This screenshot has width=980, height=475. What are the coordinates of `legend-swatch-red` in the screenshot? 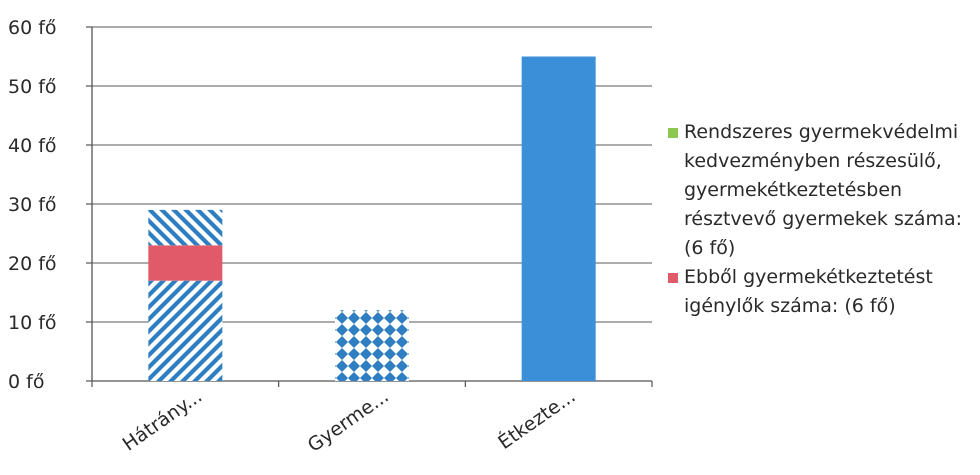 It's located at (673, 278).